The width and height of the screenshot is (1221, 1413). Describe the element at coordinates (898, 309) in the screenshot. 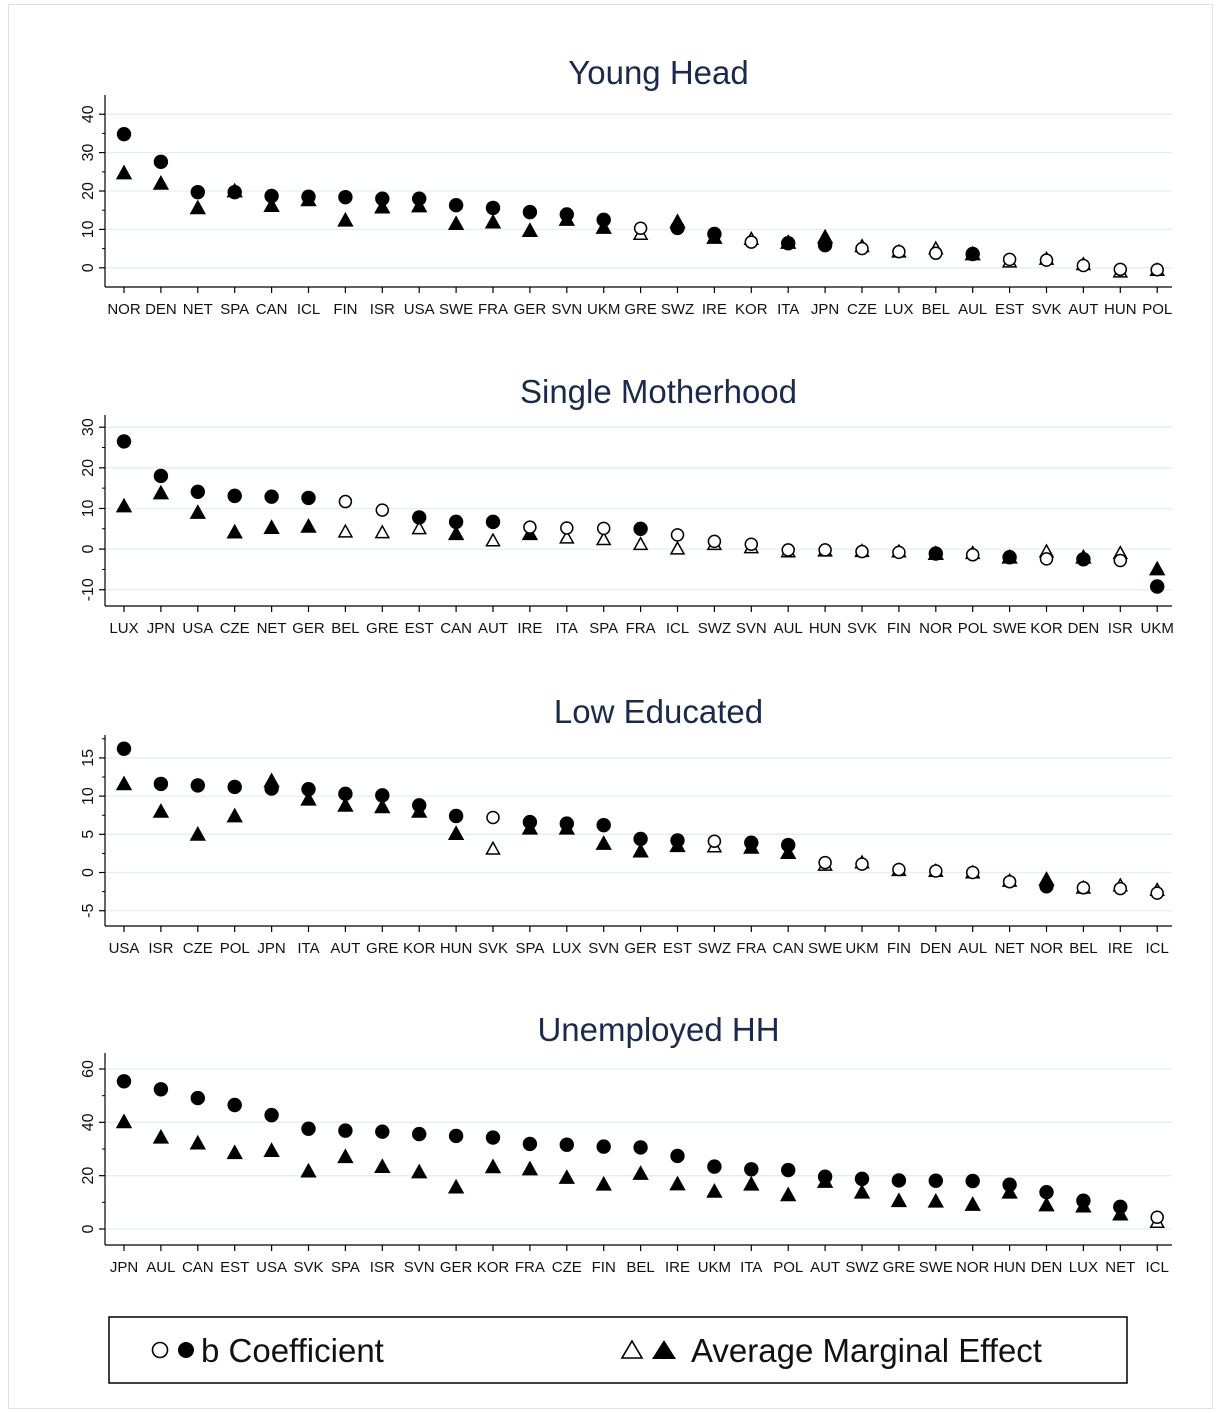

I see `x-tick-label: LUX` at that location.